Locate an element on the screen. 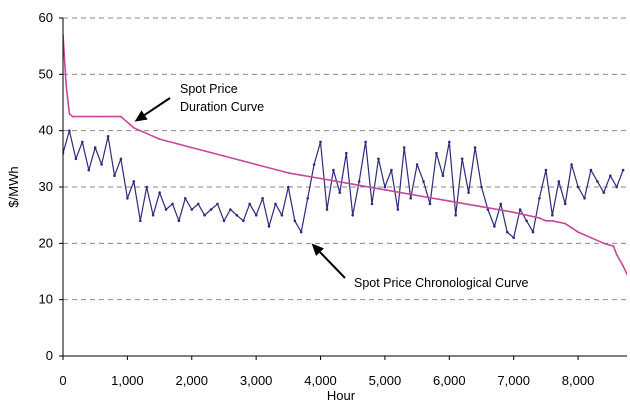 This screenshot has width=630, height=411. y-tick-label: 30 is located at coordinates (46, 186).